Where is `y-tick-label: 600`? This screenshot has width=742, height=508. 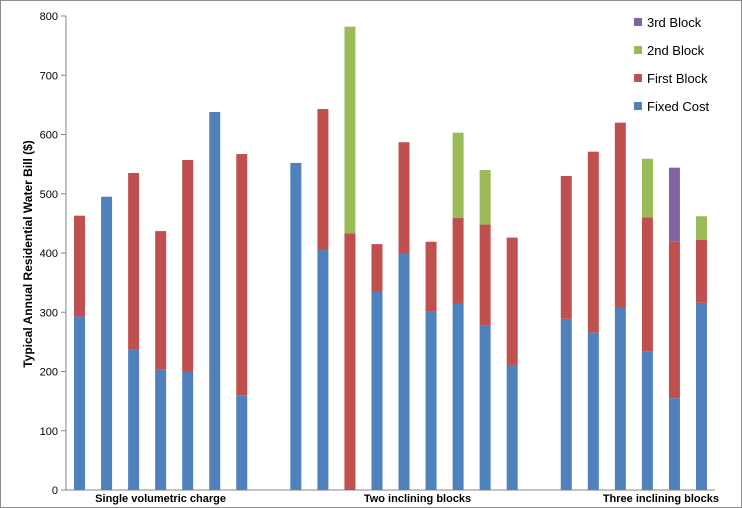 y-tick-label: 600 is located at coordinates (49, 136).